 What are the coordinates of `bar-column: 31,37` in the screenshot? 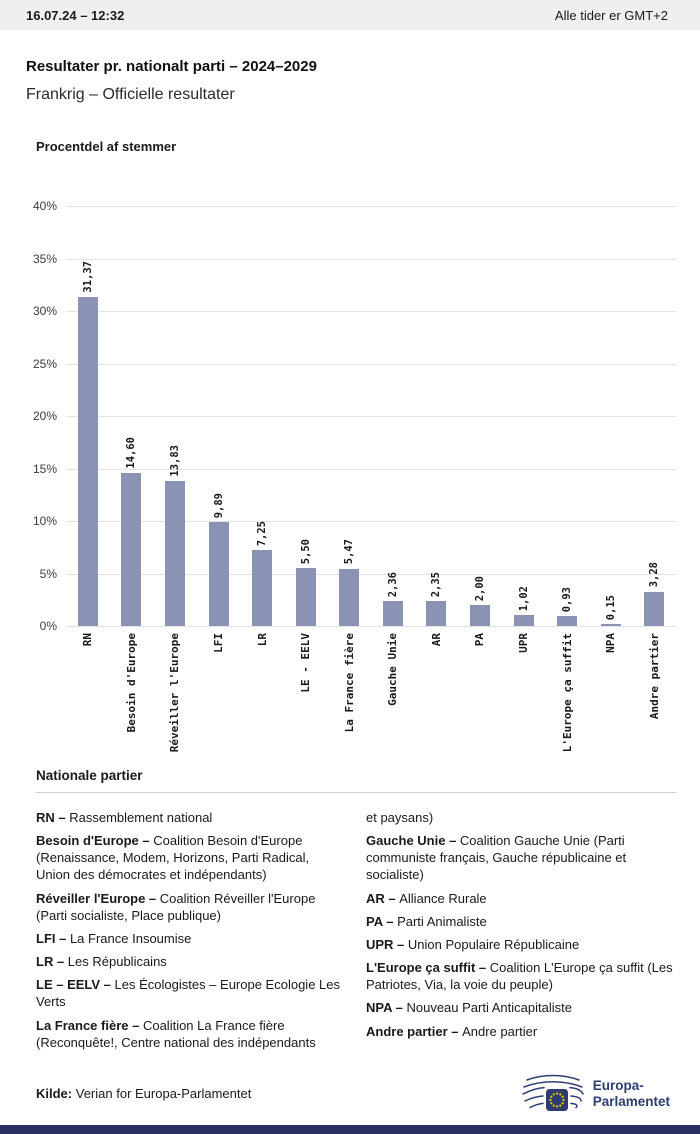 It's located at (88, 416).